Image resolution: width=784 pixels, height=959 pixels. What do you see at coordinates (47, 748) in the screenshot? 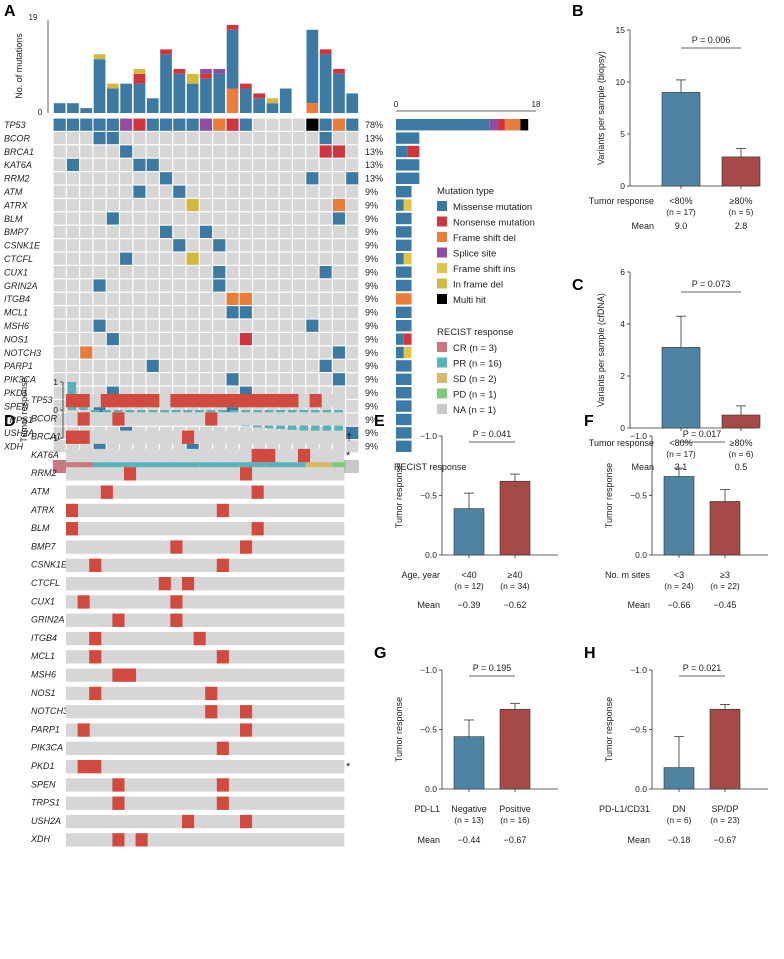
I see `gene-label: PIK3CA` at bounding box center [47, 748].